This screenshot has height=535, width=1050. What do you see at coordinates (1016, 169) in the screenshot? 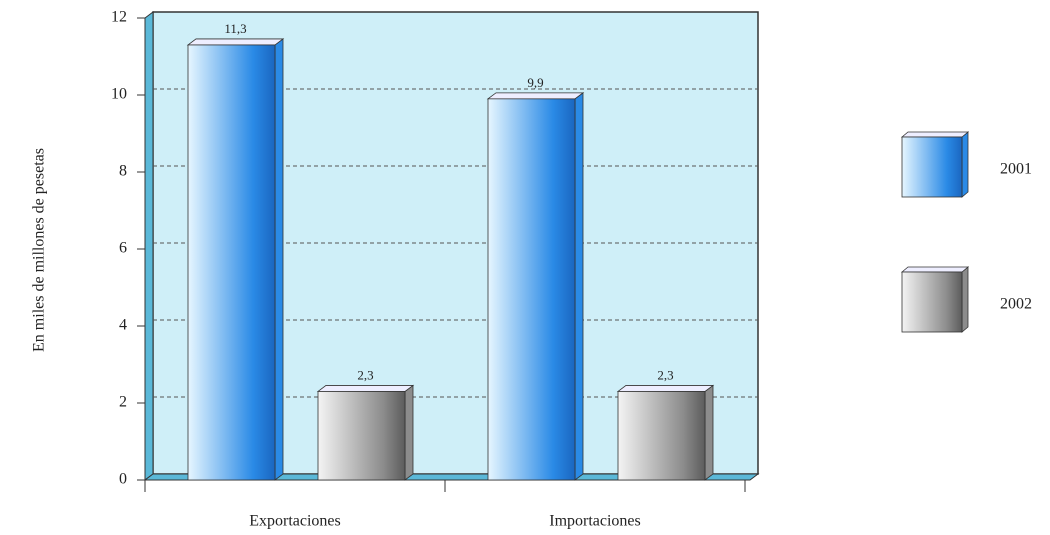
I see `legend-label: 2001` at bounding box center [1016, 169].